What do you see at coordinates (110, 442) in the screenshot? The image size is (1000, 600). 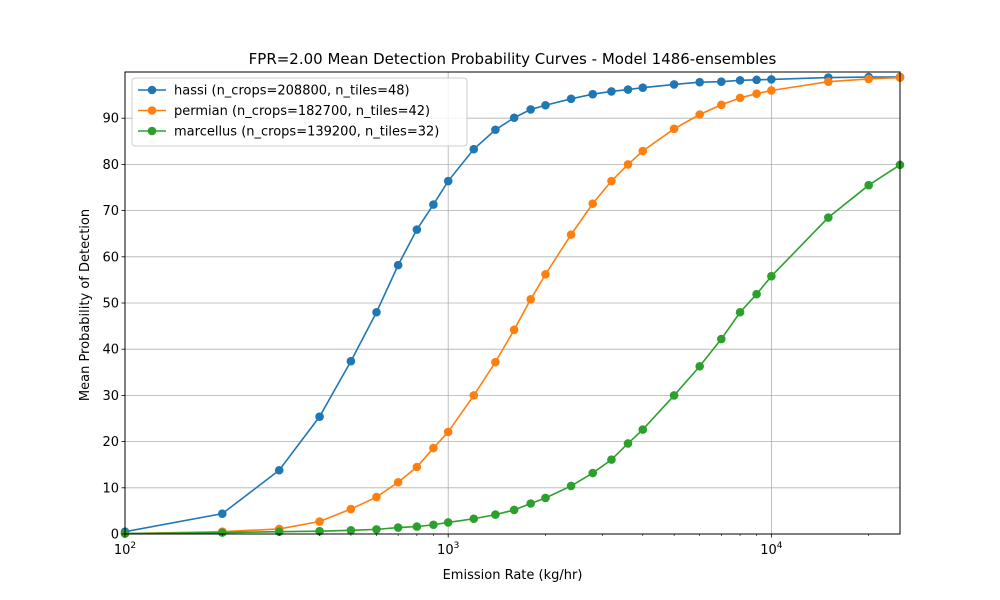 I see `y-tick-label: 20` at bounding box center [110, 442].